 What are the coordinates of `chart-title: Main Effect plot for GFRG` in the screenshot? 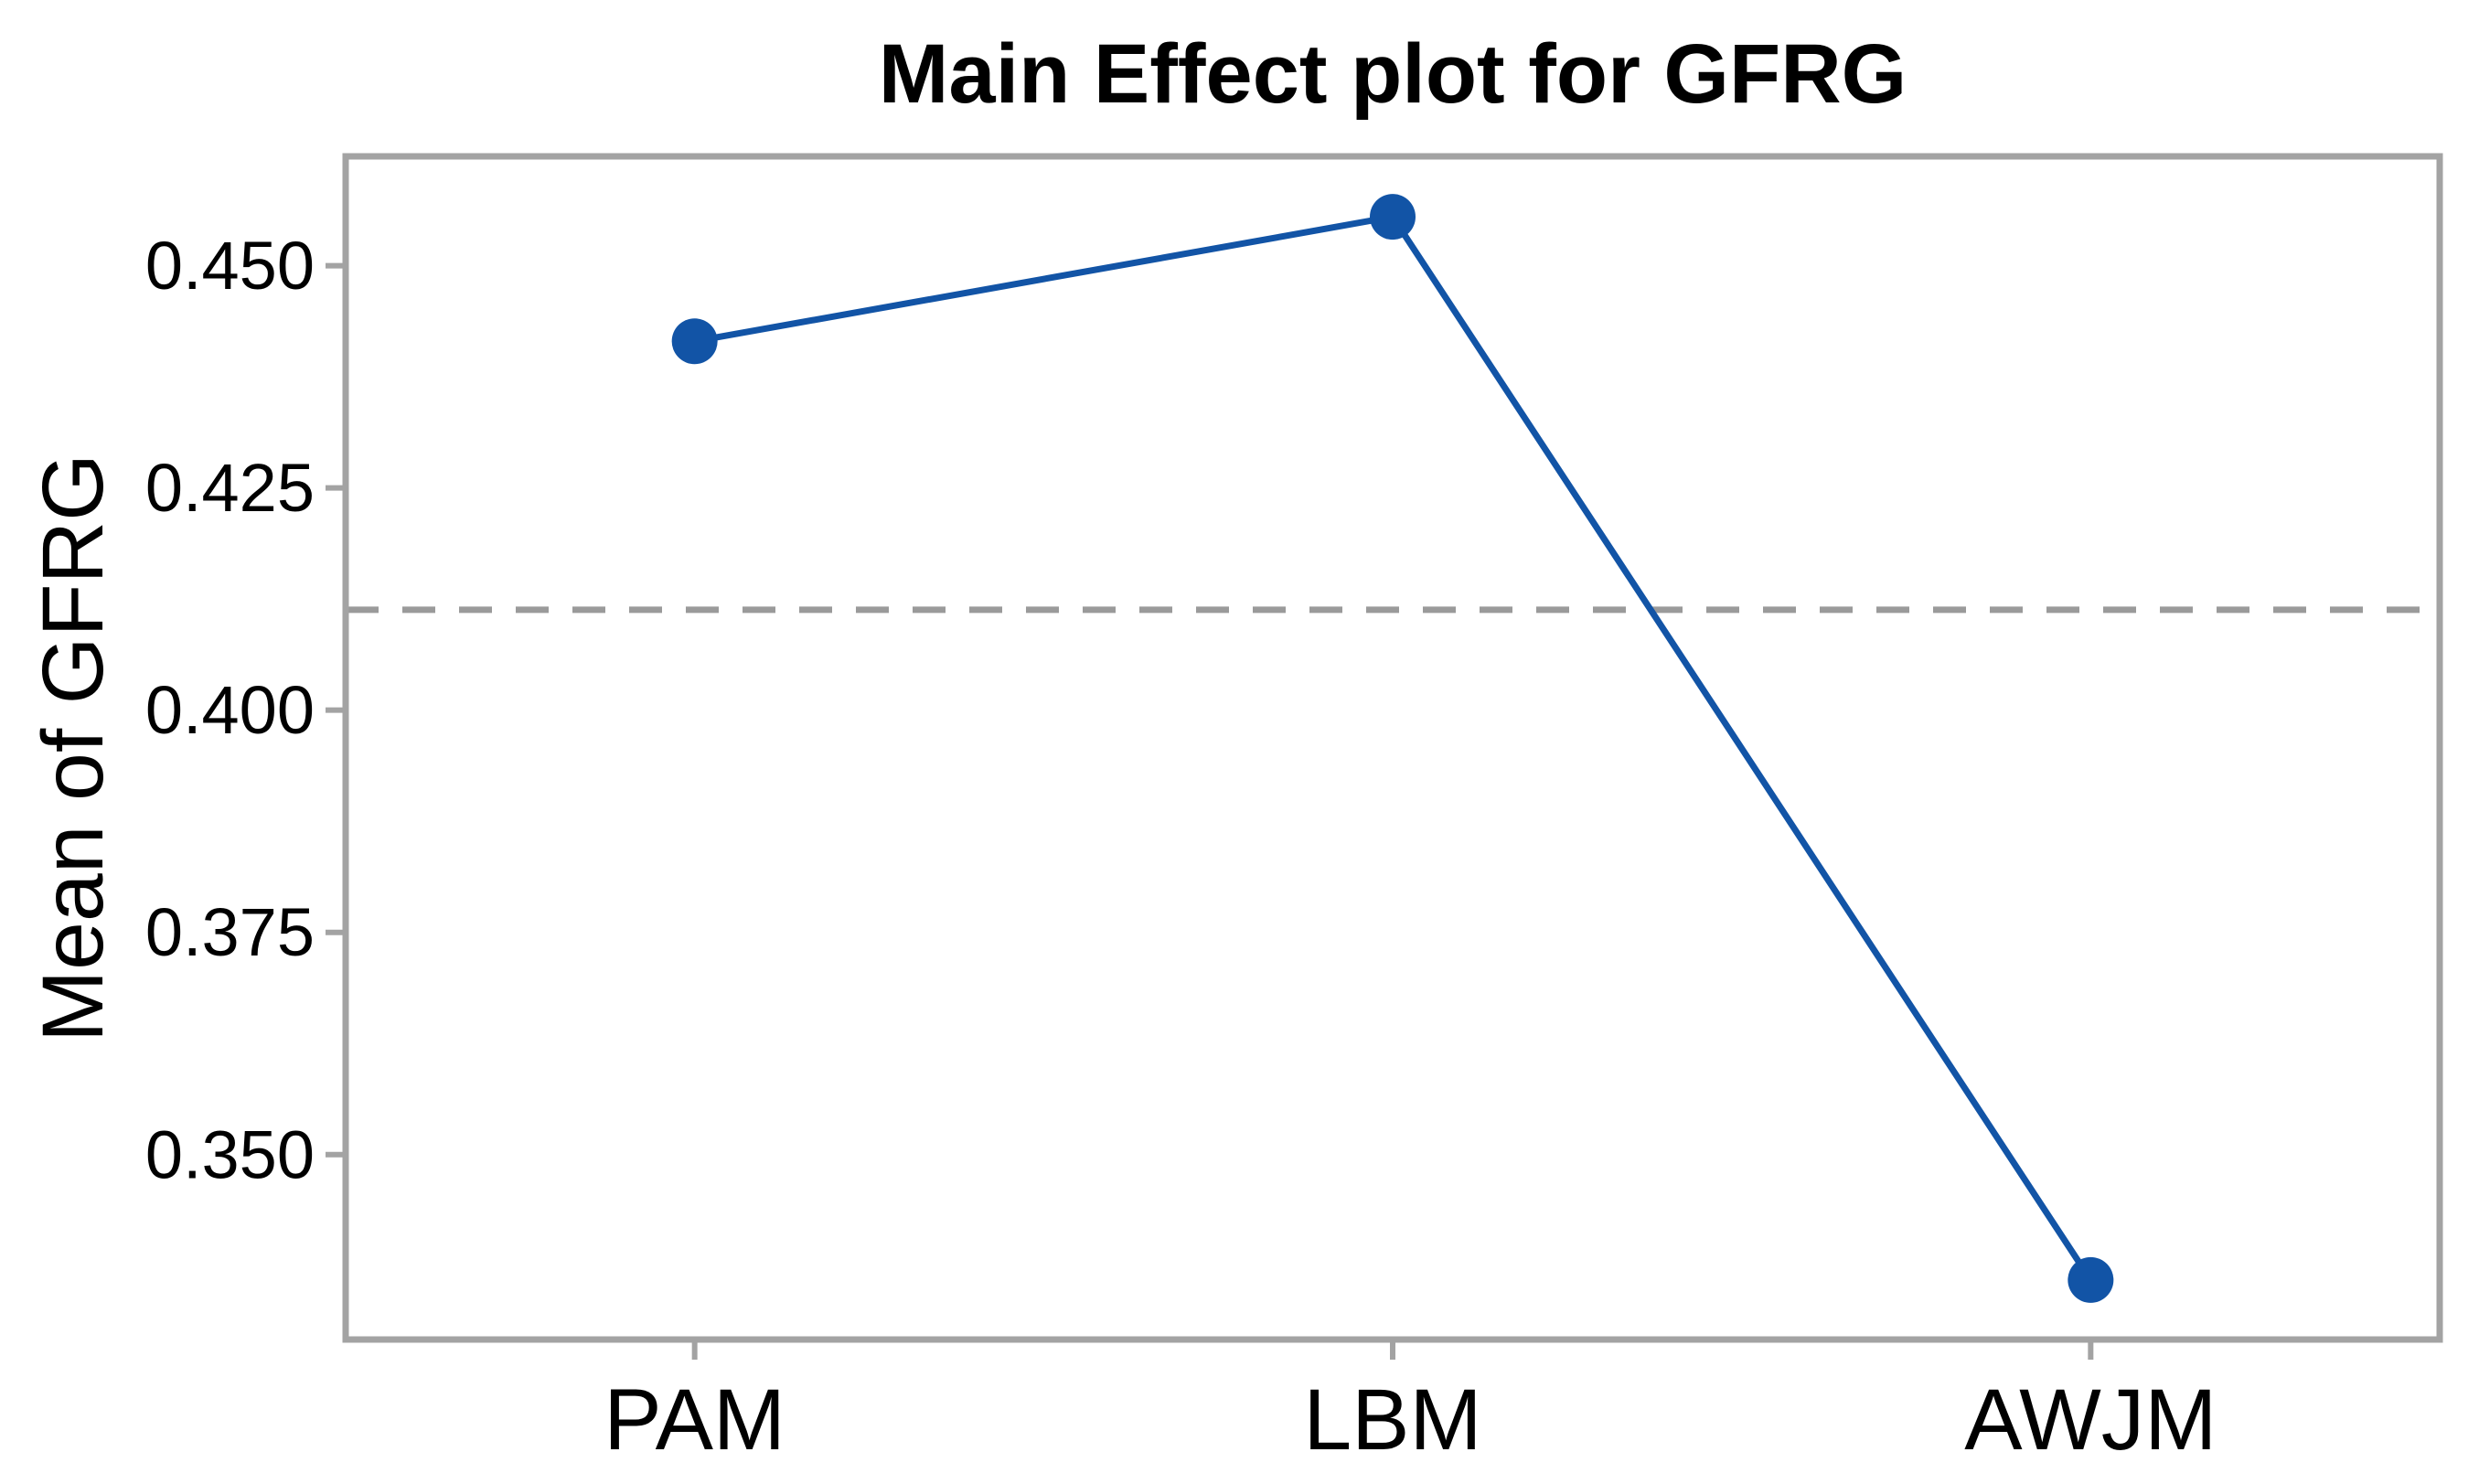 It's located at (1393, 74).